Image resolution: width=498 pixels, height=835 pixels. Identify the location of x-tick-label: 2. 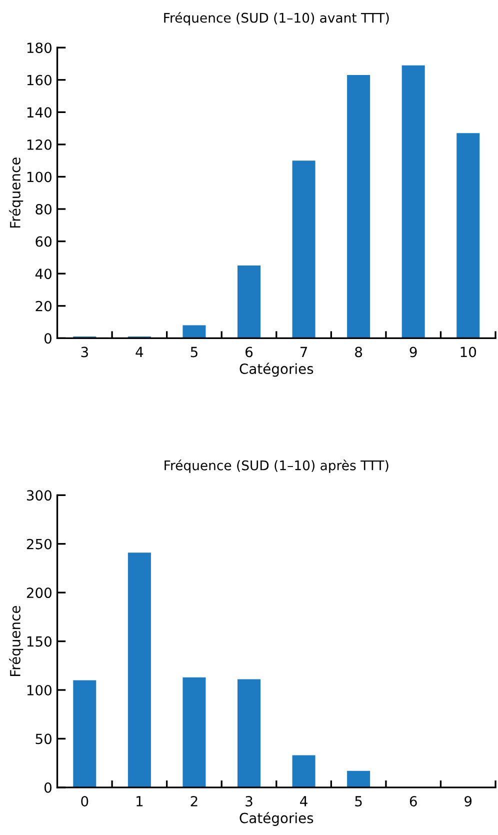
(194, 801).